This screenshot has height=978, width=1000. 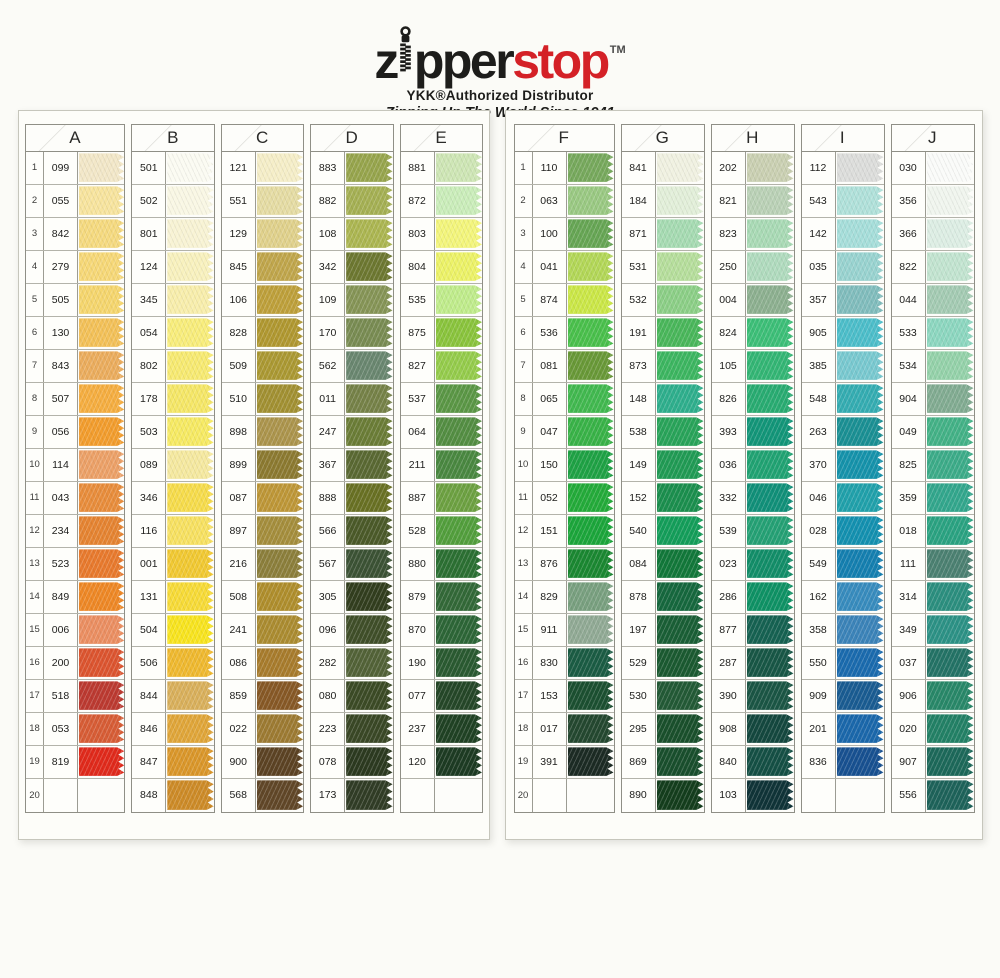 I want to click on color-code: 898, so click(x=238, y=431).